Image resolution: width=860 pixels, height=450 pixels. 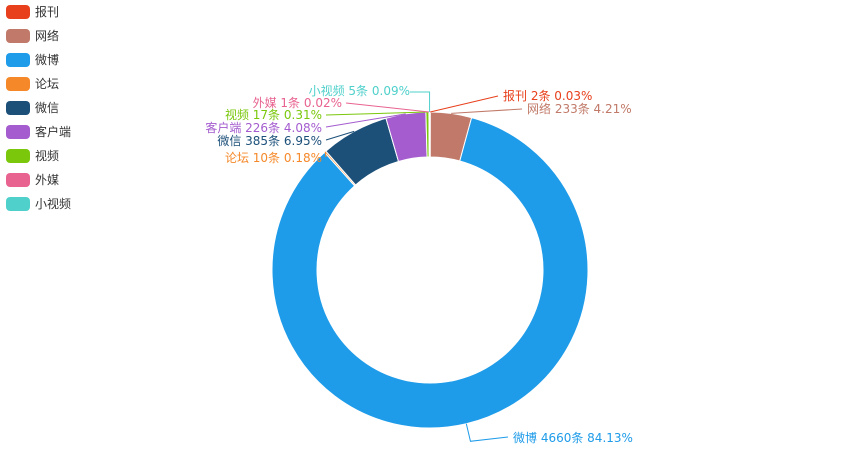 I want to click on legend-item: 网络, so click(x=32, y=35).